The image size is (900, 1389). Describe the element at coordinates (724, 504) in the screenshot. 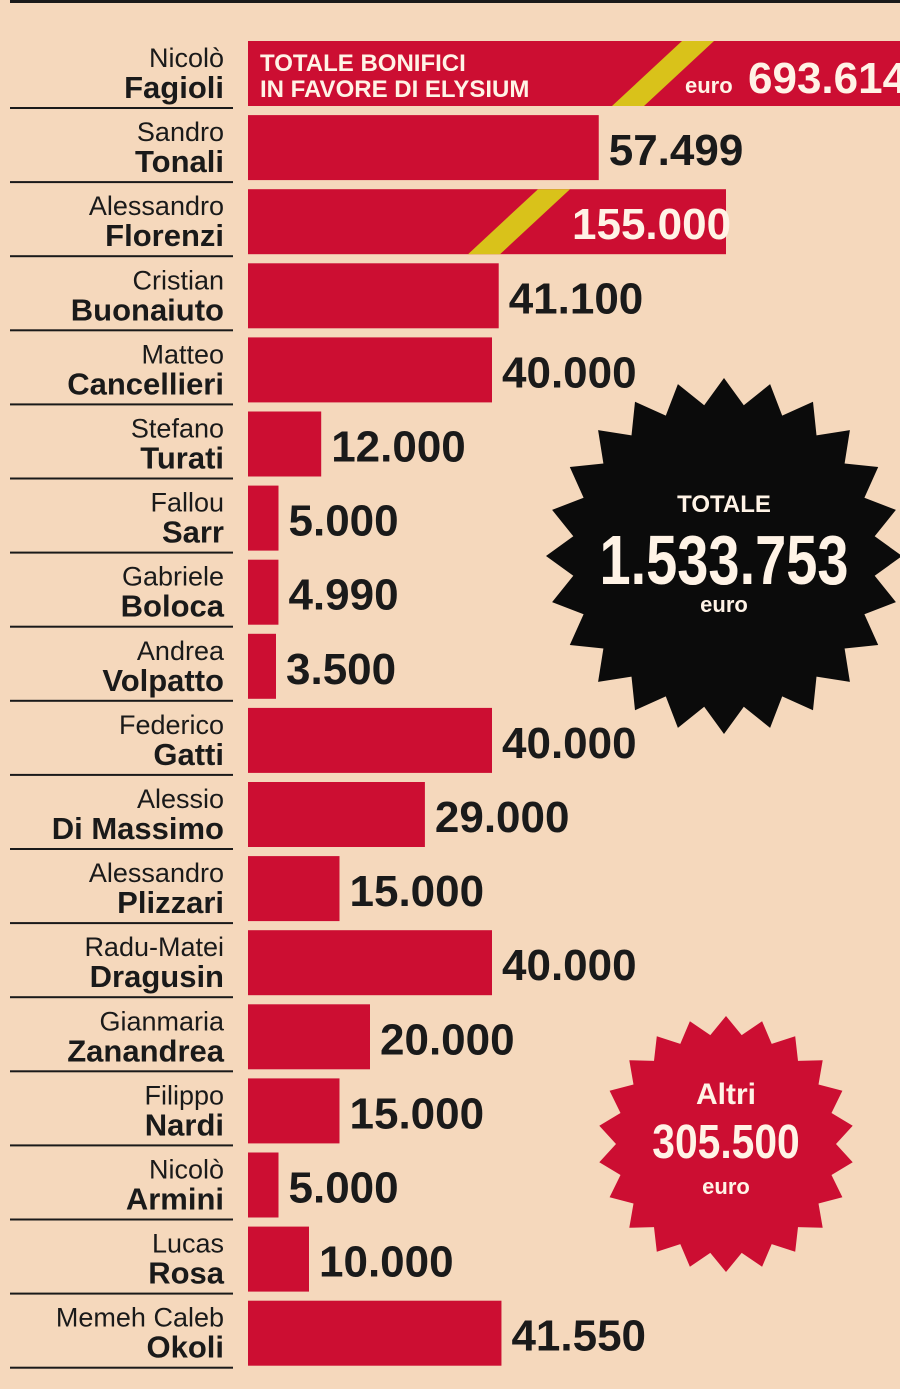

I see `badge-text: TOTALE` at that location.